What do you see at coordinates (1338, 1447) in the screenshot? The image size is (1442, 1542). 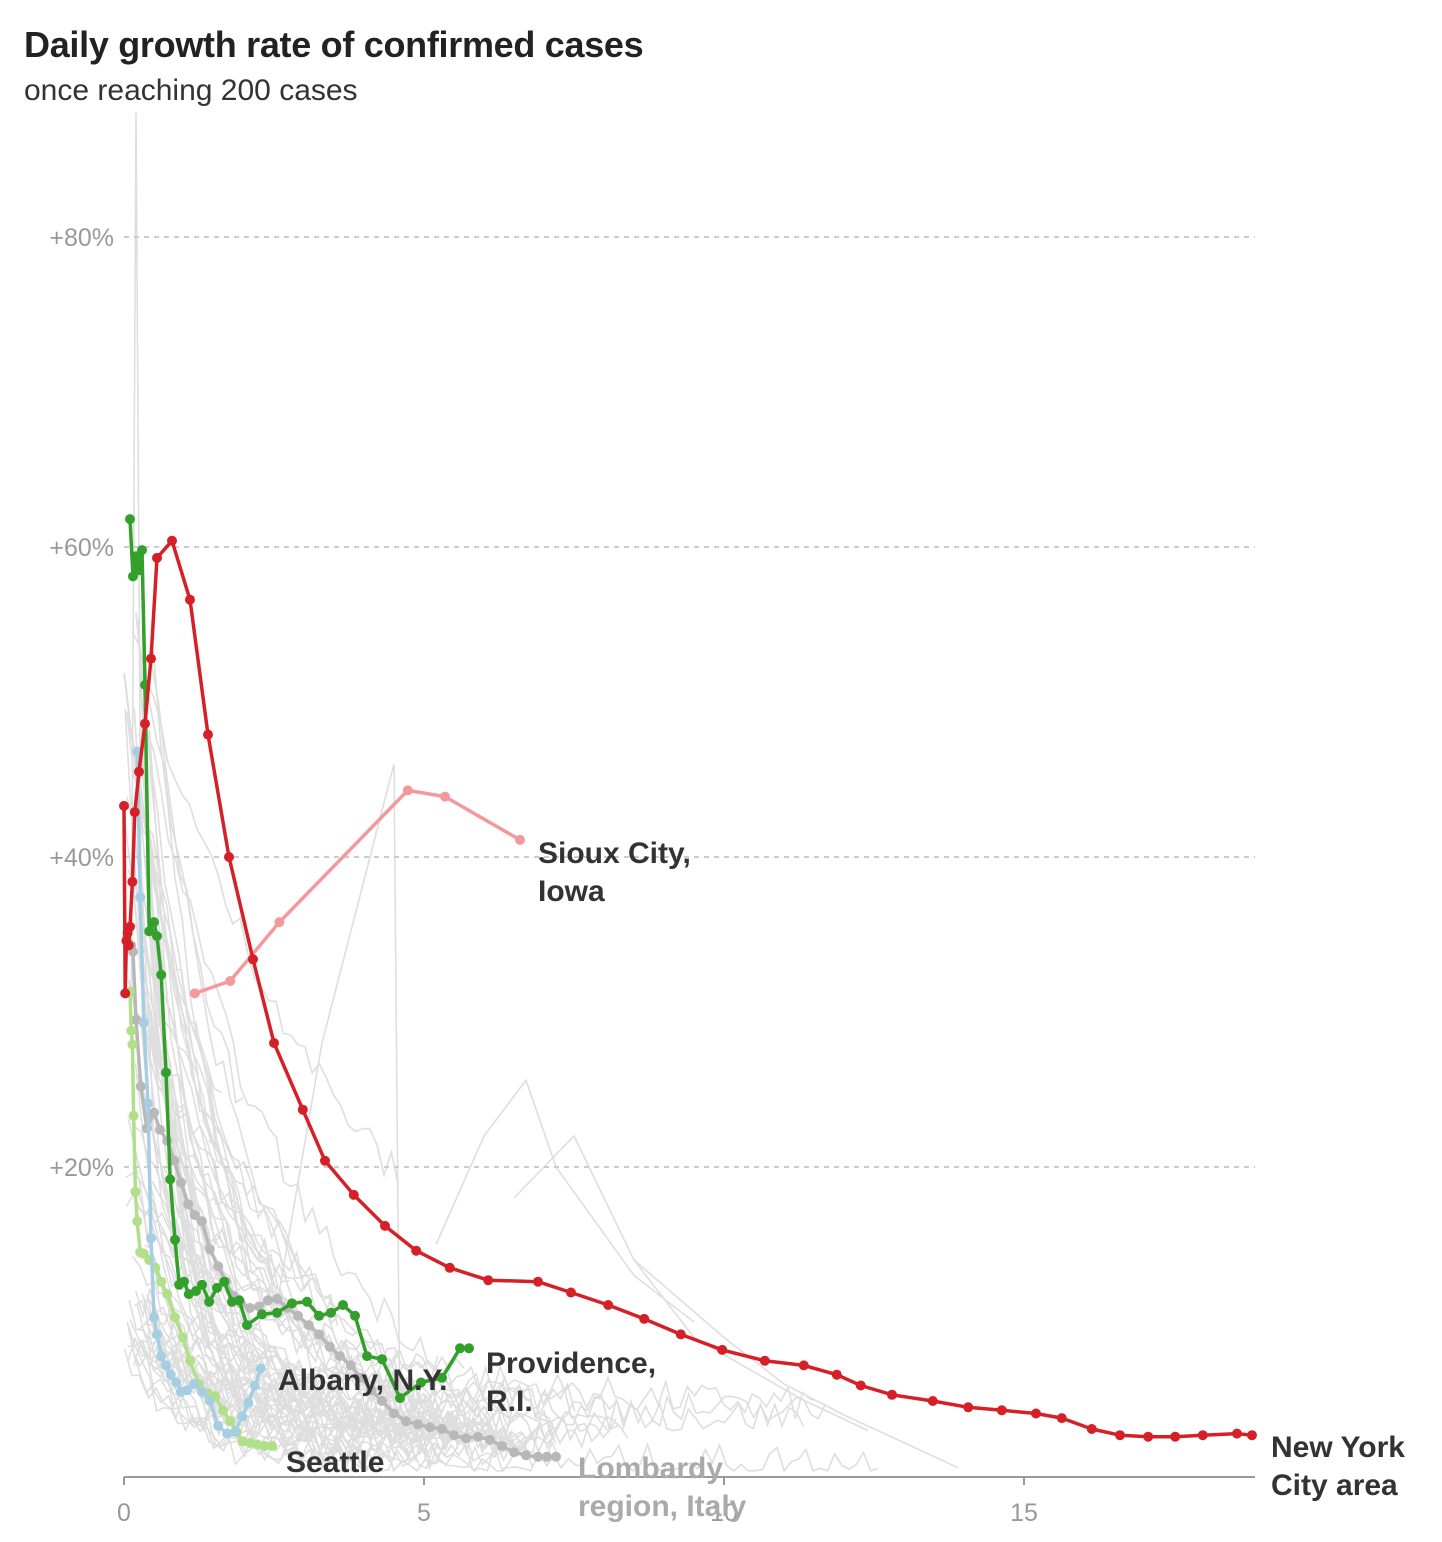 I see `series-label-line: New York` at bounding box center [1338, 1447].